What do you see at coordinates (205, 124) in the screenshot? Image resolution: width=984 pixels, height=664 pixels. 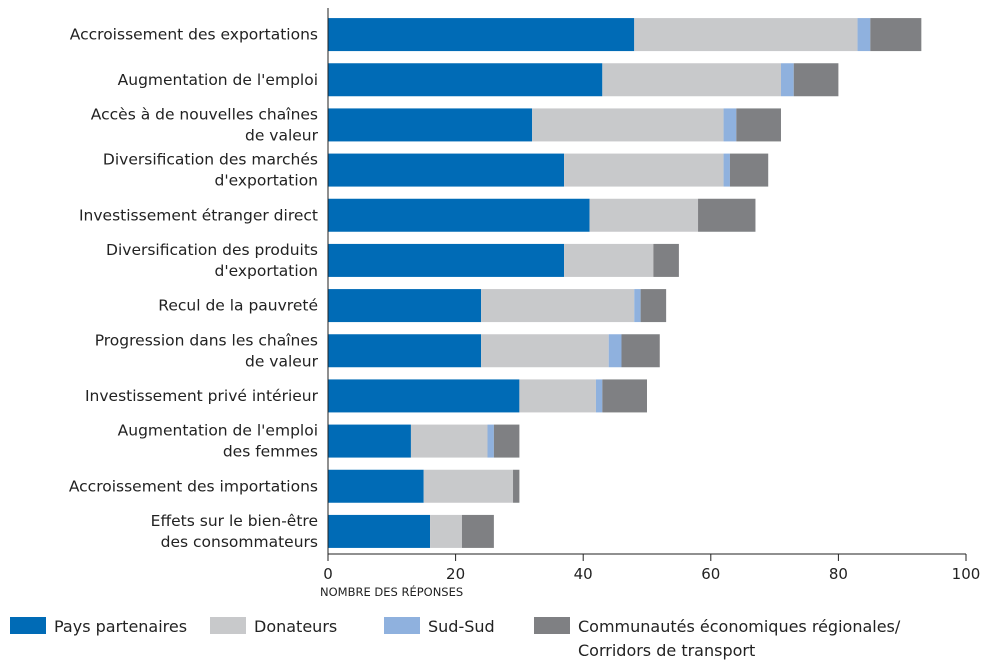 I see `category-label: Accès à de nouvelles chaînes de valeur` at bounding box center [205, 124].